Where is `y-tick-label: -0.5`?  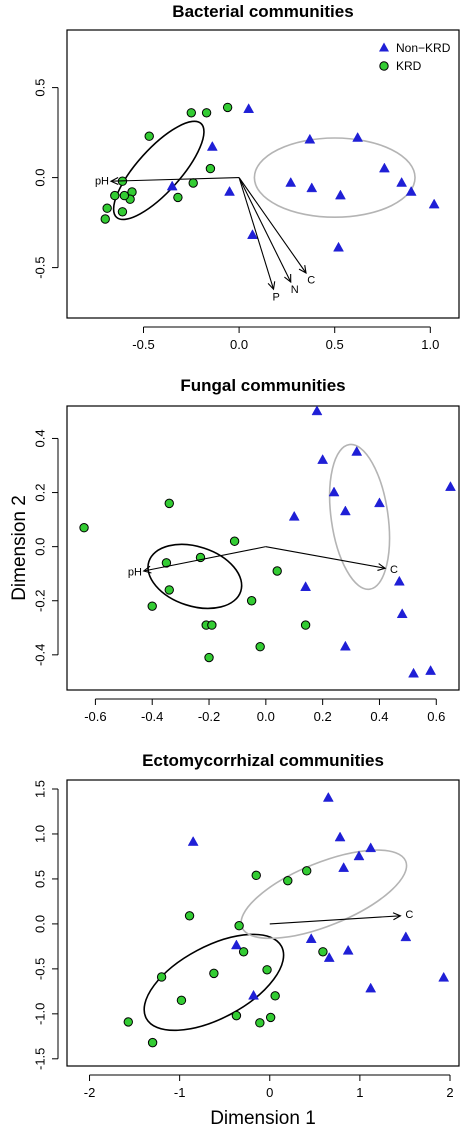 y-tick-label: -0.5 is located at coordinates (39, 969).